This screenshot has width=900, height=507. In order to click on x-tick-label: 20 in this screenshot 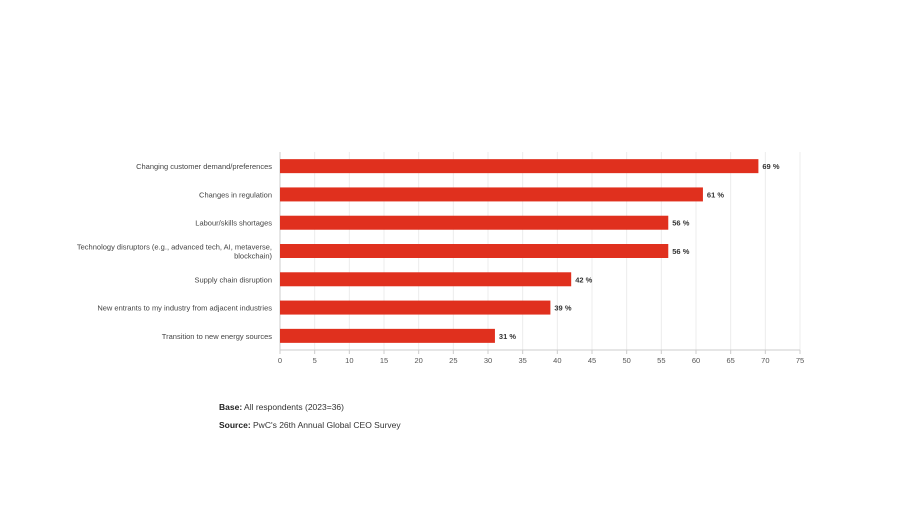, I will do `click(418, 360)`.